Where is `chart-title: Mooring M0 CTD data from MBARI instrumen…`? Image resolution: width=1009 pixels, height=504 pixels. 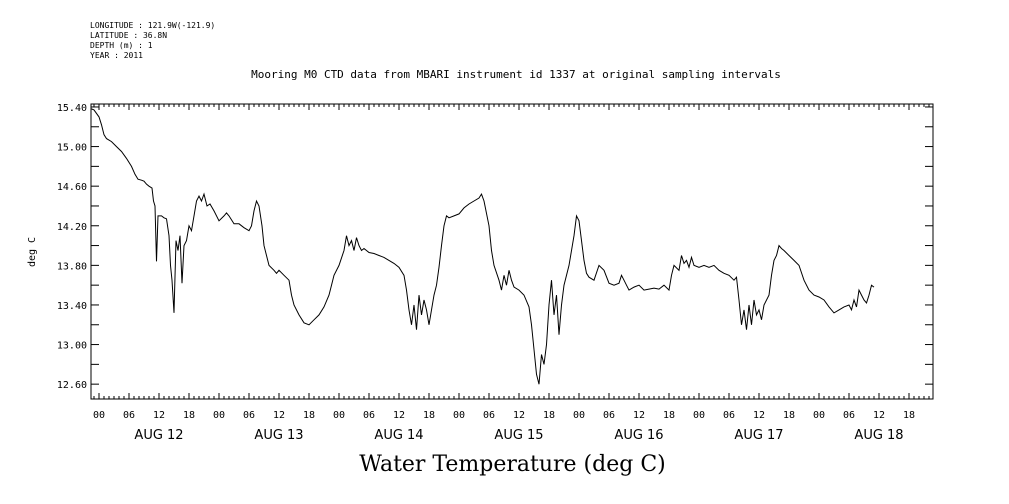 chart-title: Mooring M0 CTD data from MBARI instrumen… is located at coordinates (516, 74).